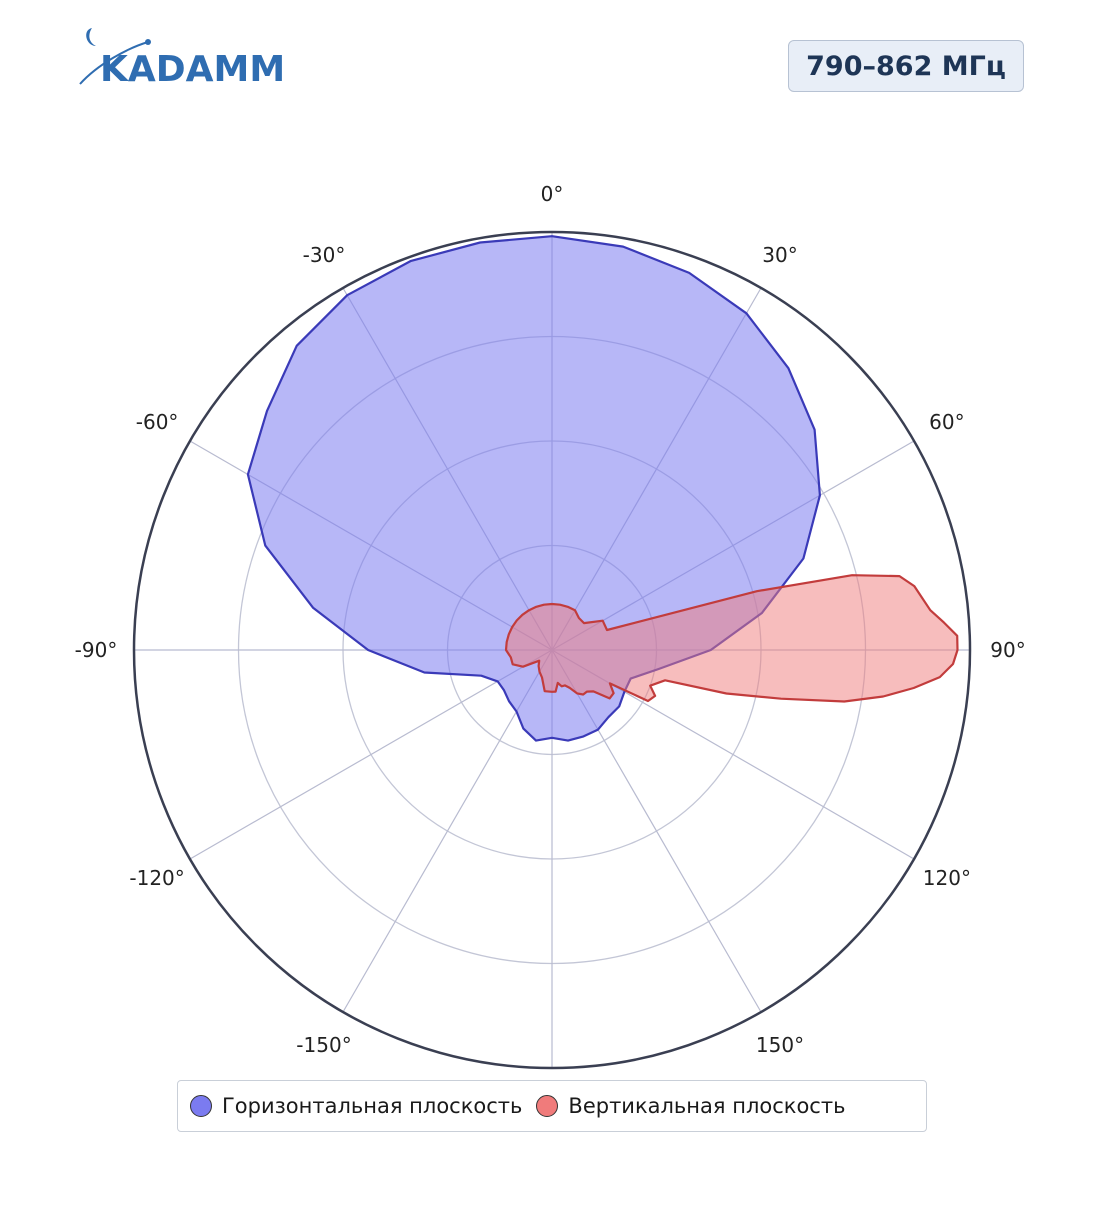  I want to click on frequency-label: 790–862 МГц, so click(906, 66).